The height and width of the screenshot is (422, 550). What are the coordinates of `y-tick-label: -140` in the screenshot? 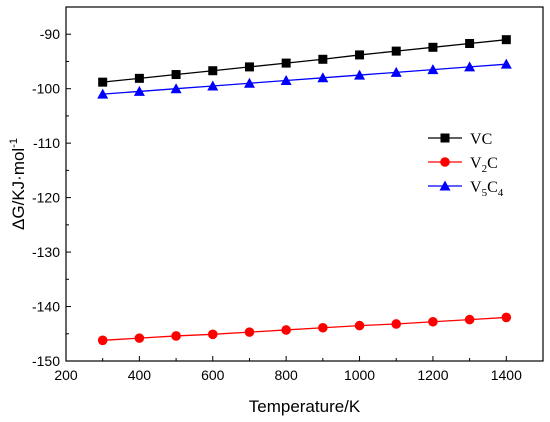 It's located at (46, 307).